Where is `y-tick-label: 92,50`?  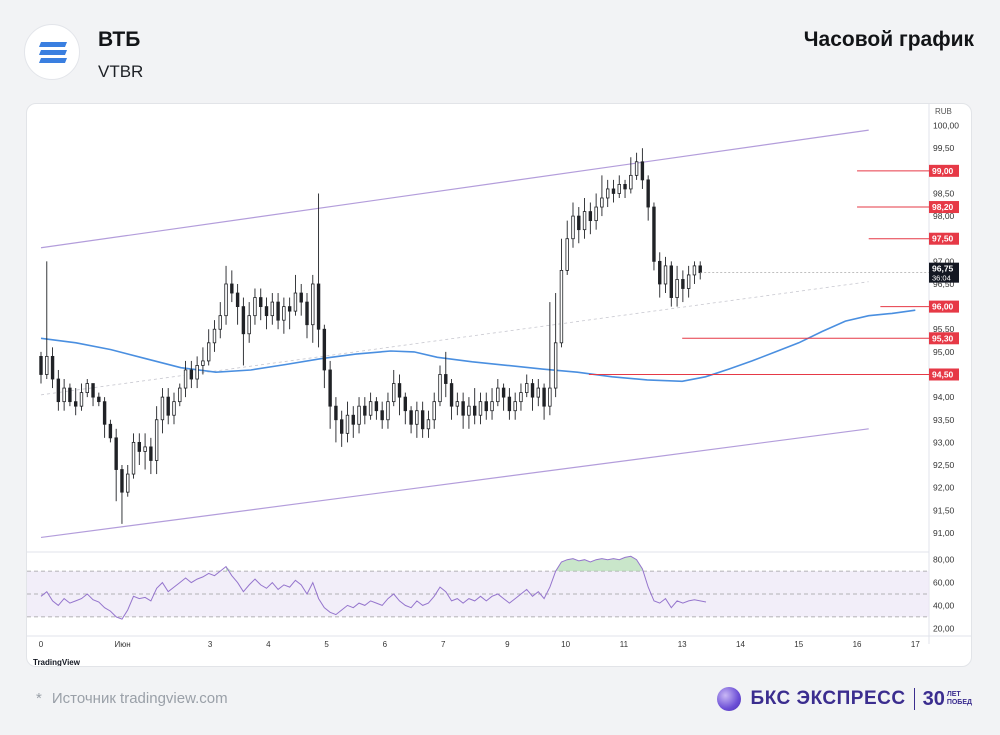
y-tick-label: 92,50 is located at coordinates (944, 465).